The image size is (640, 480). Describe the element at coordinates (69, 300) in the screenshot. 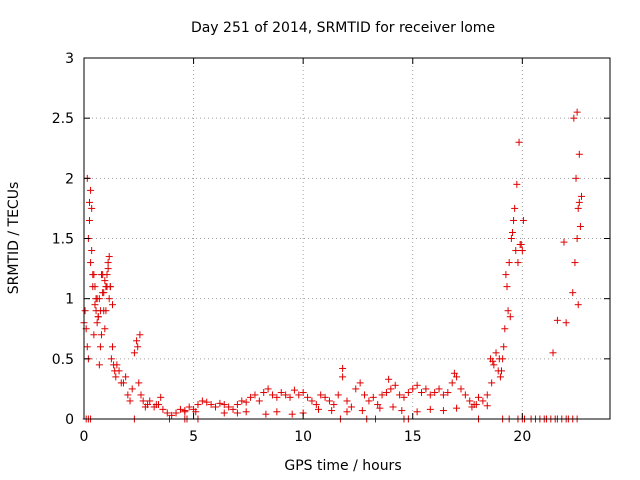

I see `y-tick-label: 1` at that location.